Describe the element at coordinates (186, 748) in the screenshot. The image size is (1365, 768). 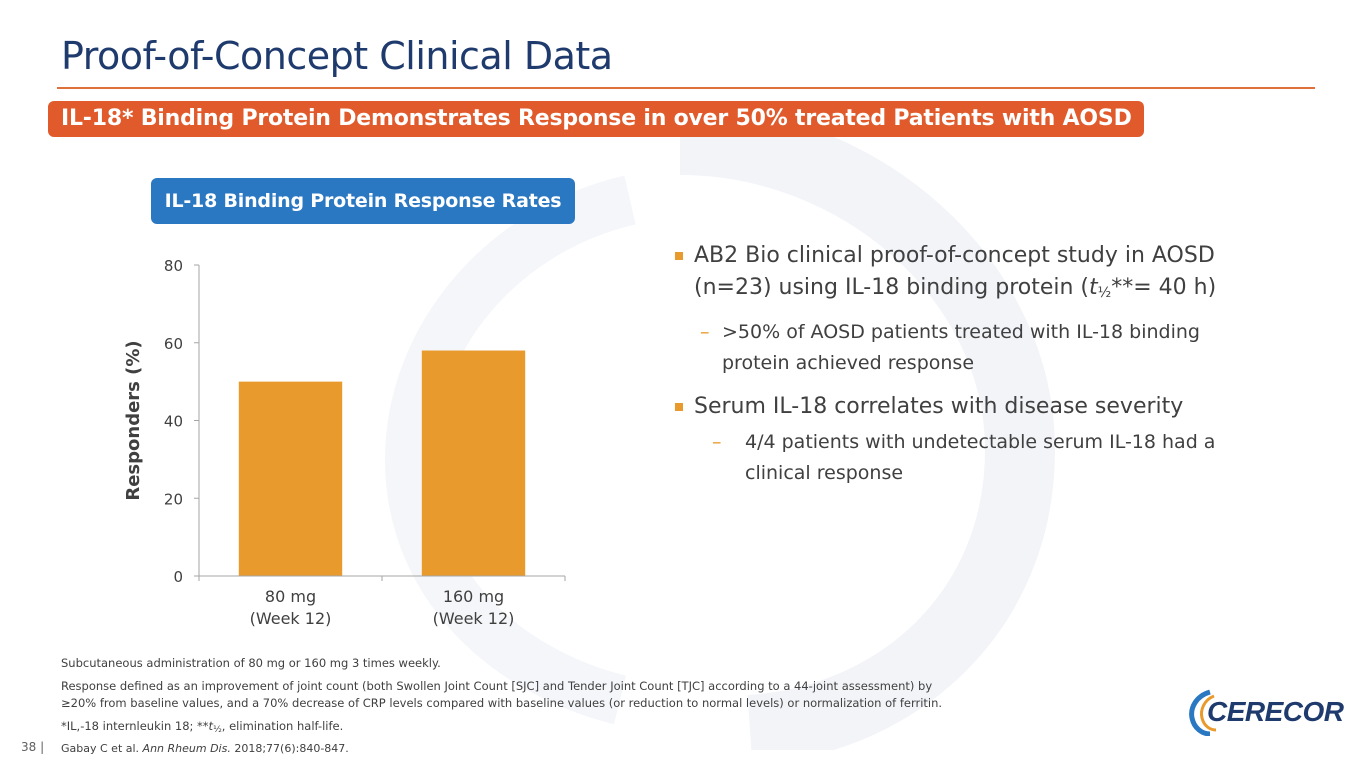
I see `reference-journal: Ann Rheum Dis.` at that location.